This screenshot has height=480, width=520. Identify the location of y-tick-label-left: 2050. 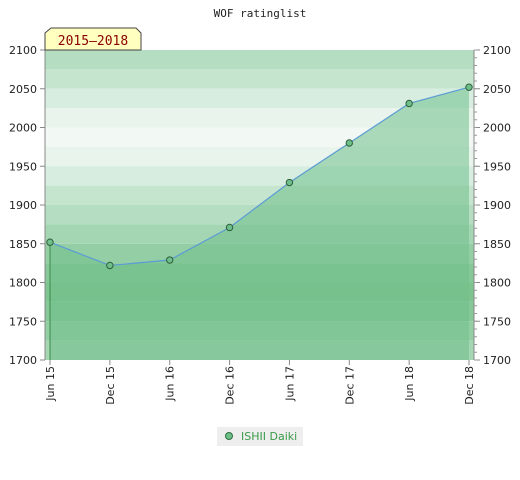
(23, 89).